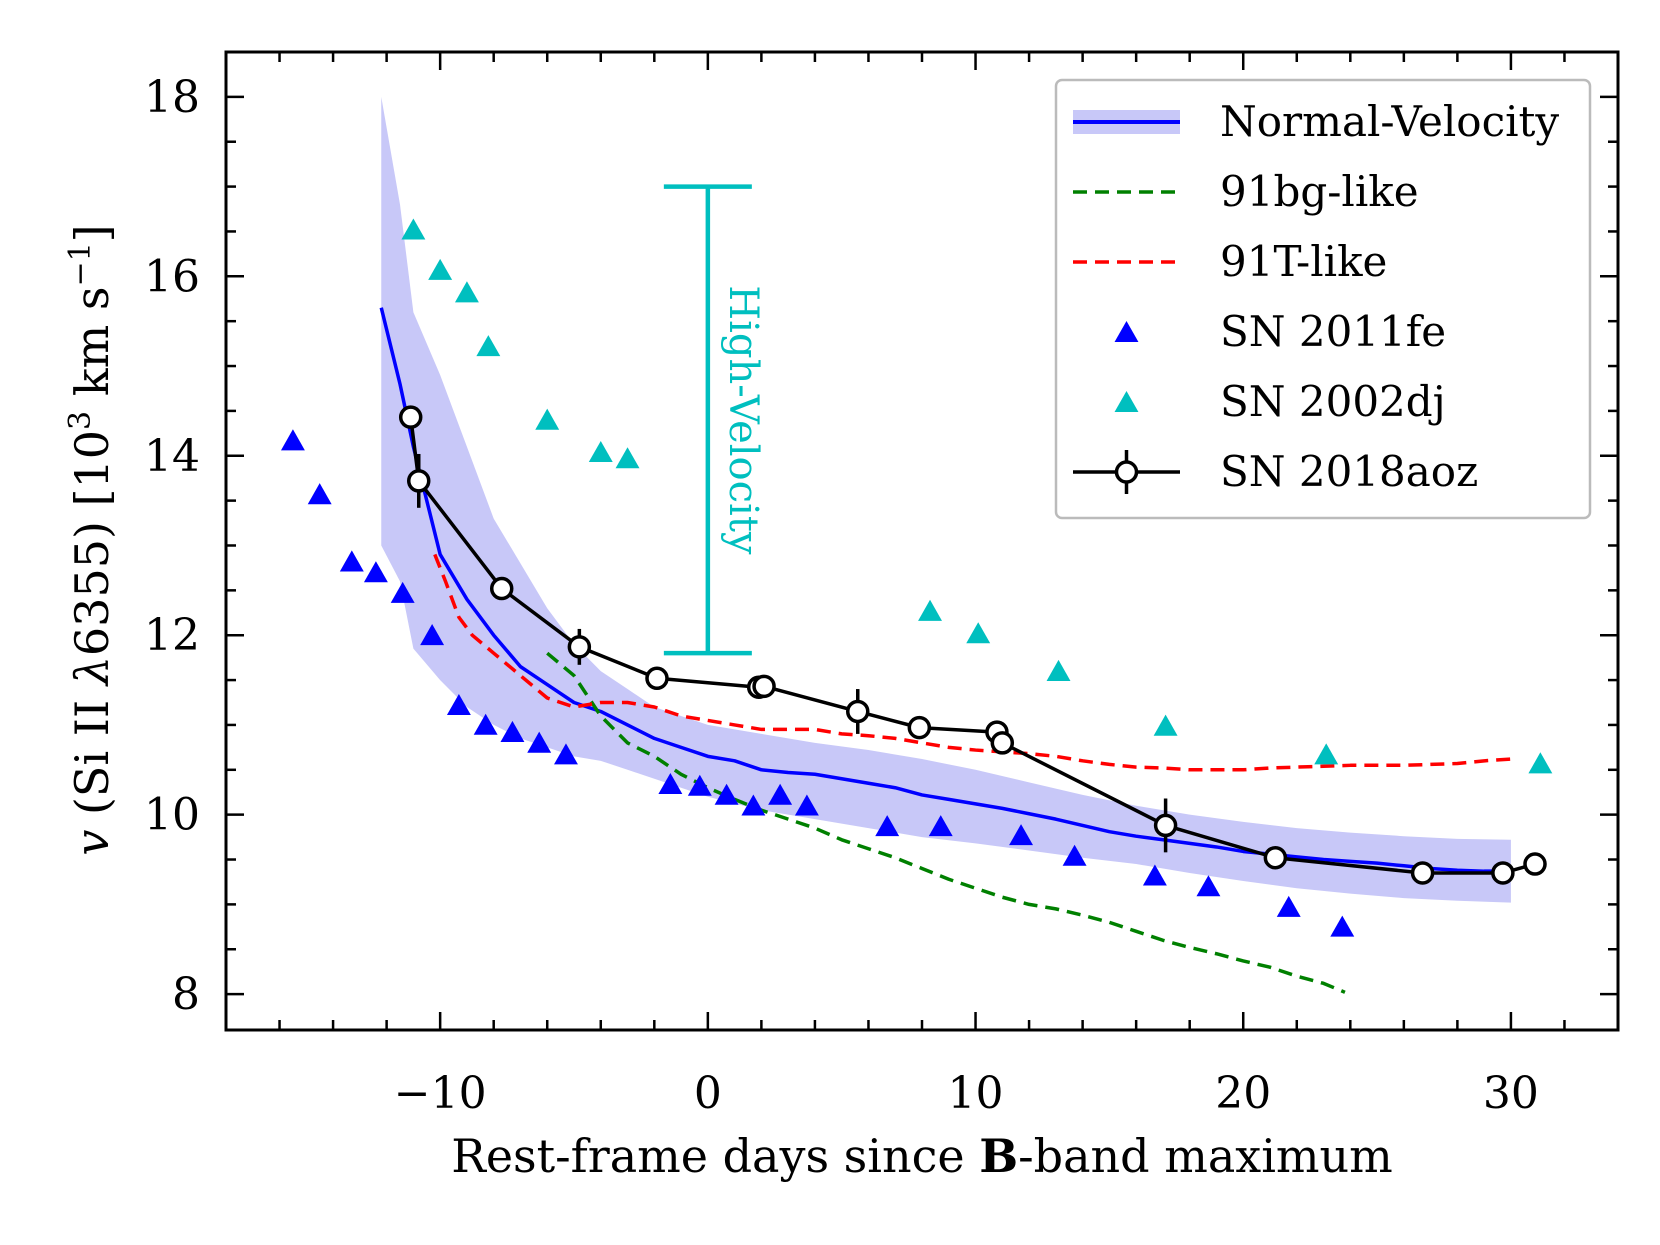  Describe the element at coordinates (1333, 331) in the screenshot. I see `legend-label: SN 2011fe` at that location.